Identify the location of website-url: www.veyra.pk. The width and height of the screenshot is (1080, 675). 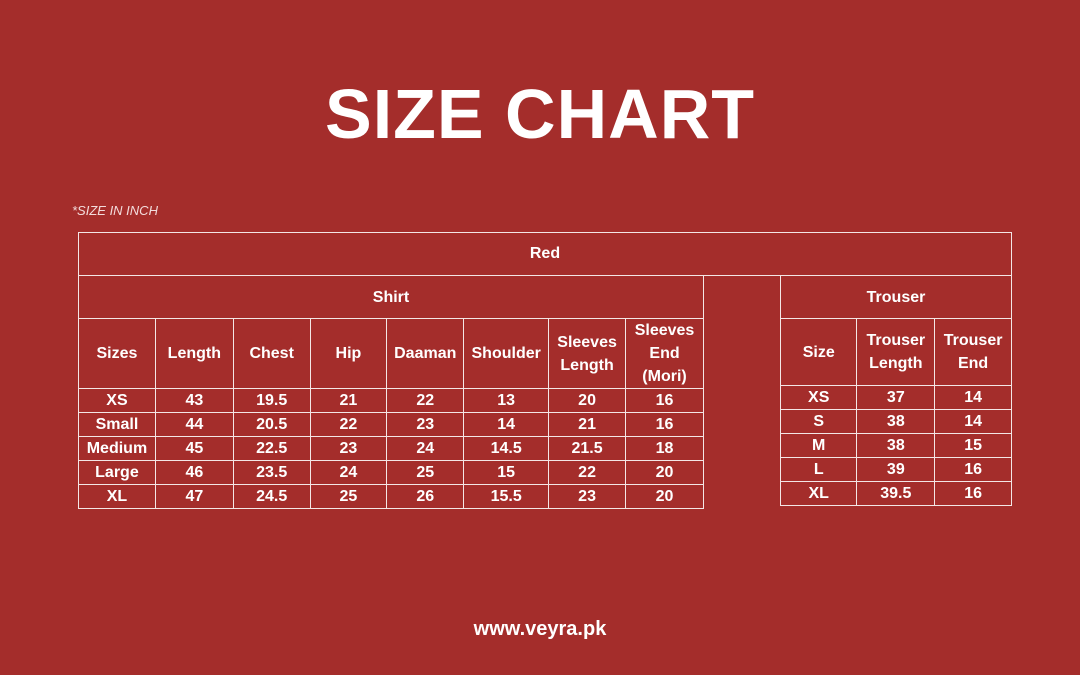
(540, 629).